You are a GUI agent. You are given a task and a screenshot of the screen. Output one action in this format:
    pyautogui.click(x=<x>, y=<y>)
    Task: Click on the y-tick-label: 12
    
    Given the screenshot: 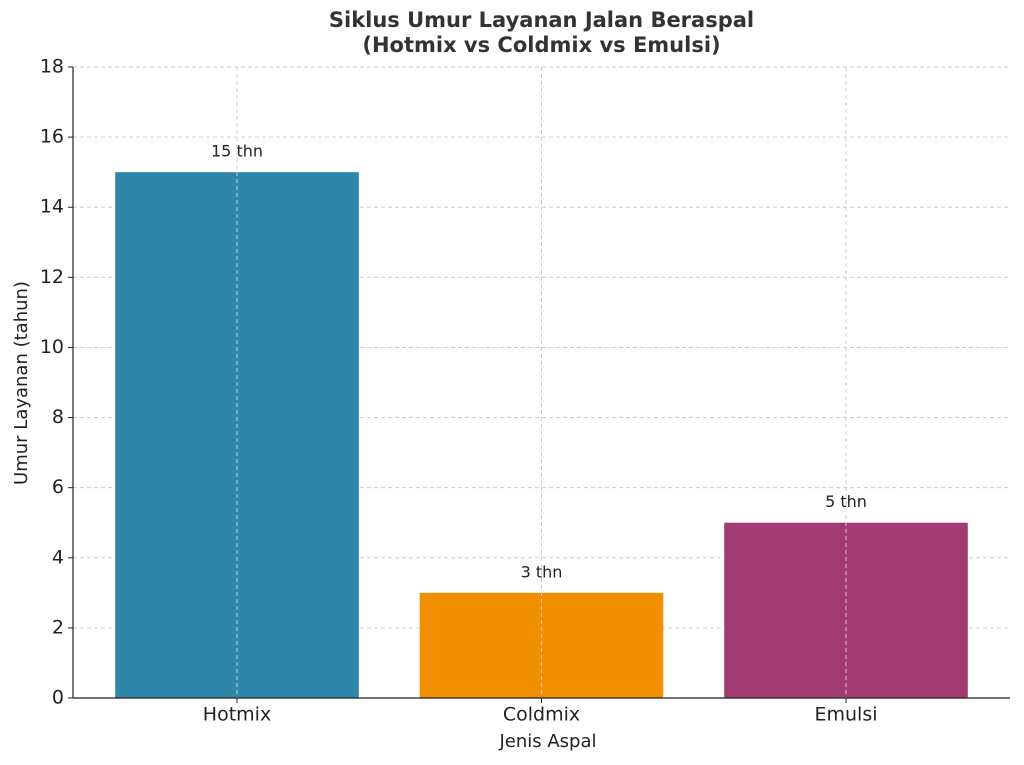 What is the action you would take?
    pyautogui.click(x=52, y=277)
    